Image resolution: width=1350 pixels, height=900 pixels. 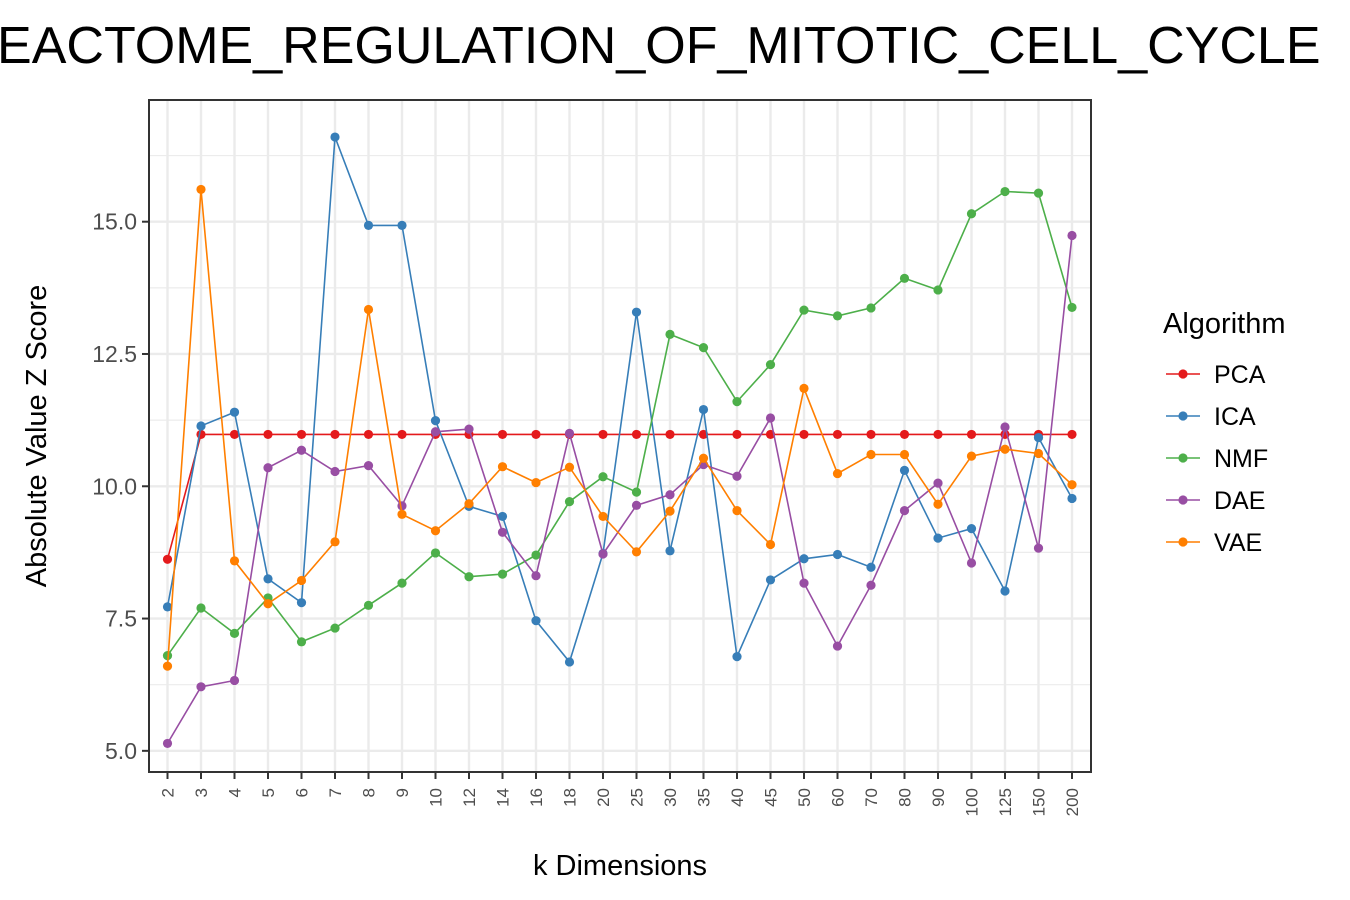 I want to click on x-tick-label: 100, so click(x=972, y=802).